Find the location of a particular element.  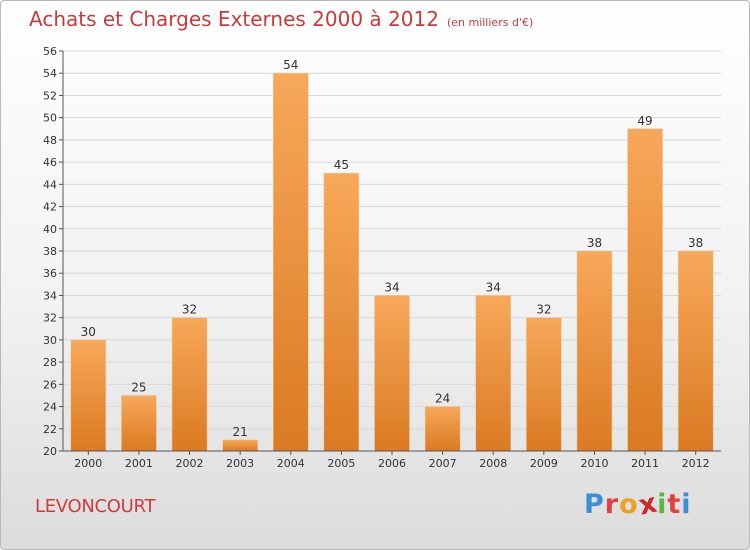

y-tick-label: 54 is located at coordinates (50, 73).